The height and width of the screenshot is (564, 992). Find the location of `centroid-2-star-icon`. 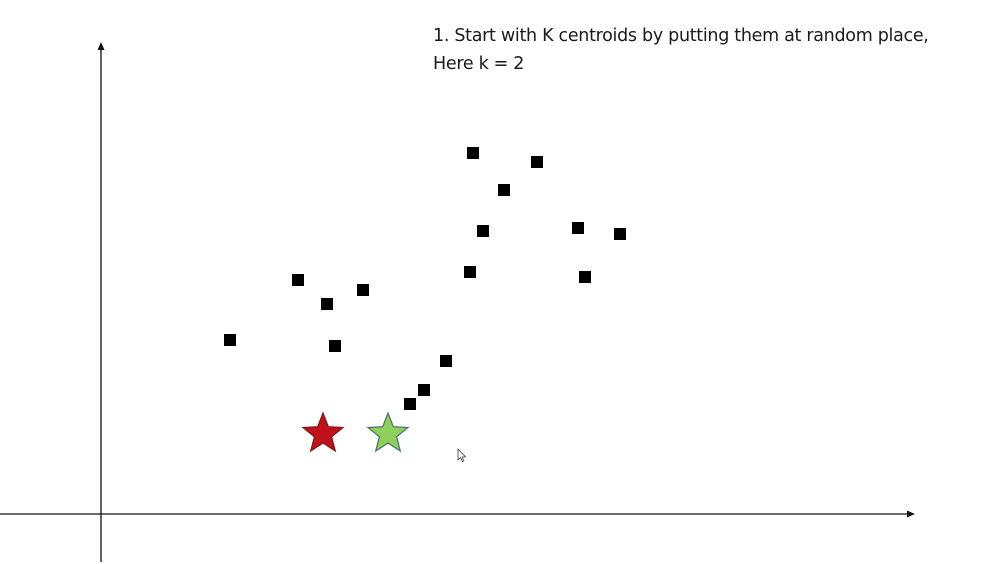

centroid-2-star-icon is located at coordinates (388, 432).